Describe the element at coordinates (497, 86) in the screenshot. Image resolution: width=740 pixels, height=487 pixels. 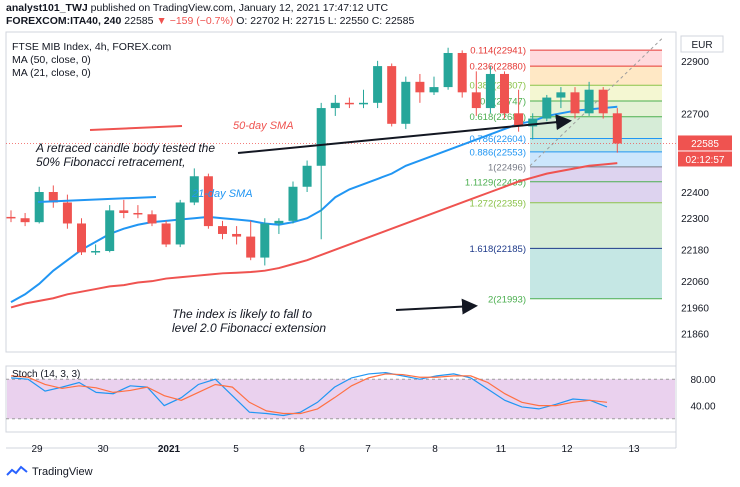
I see `fib-level-label: 0.382(22807)` at that location.